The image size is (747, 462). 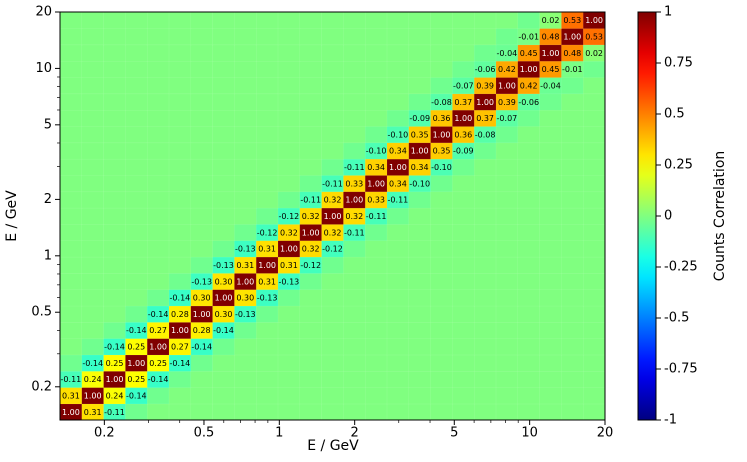 I want to click on y-tick-label: 2, so click(x=48, y=199).